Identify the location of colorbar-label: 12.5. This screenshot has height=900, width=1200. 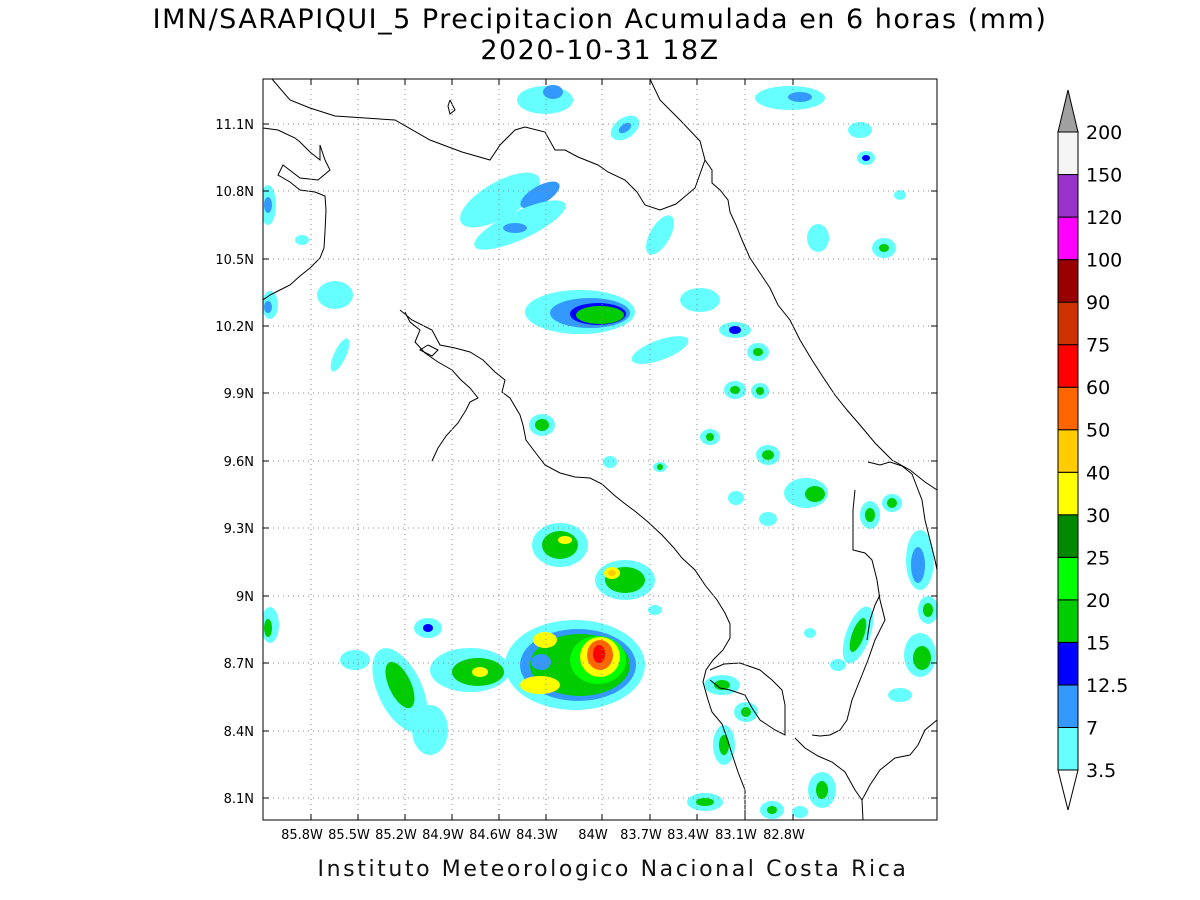
(1107, 686).